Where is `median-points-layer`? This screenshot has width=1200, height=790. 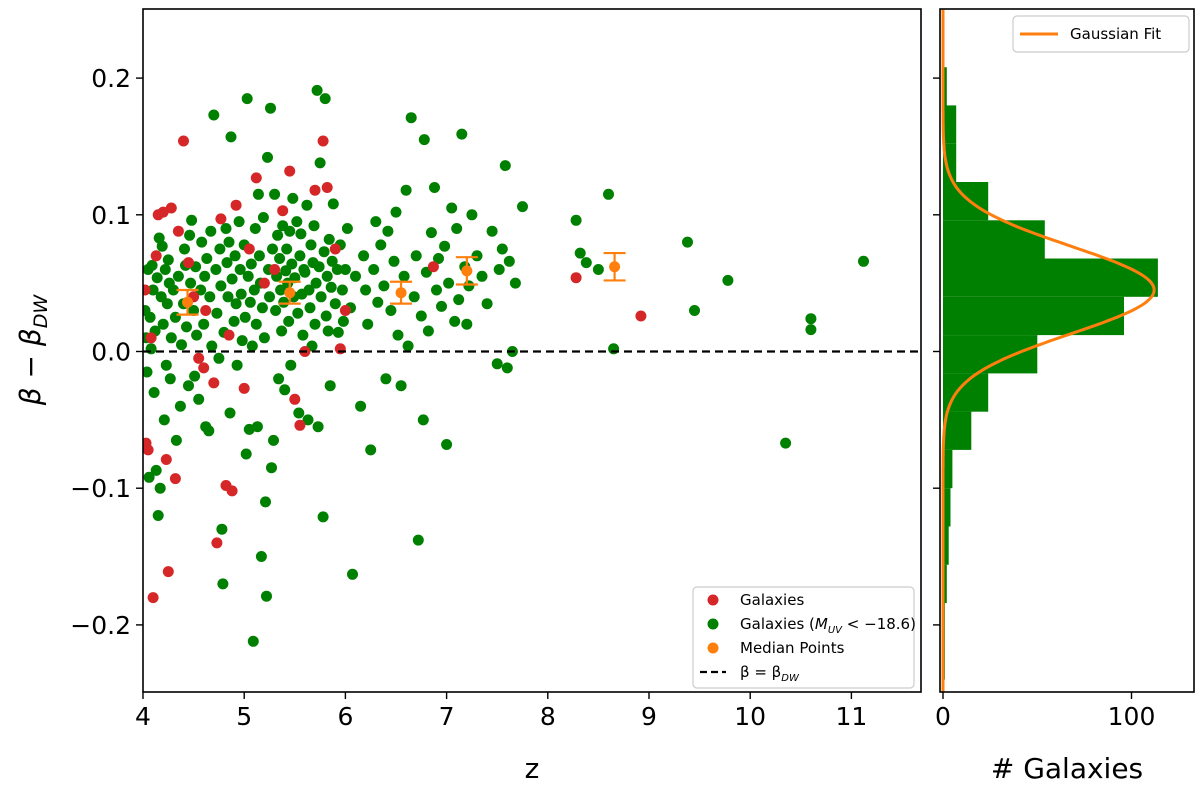 median-points-layer is located at coordinates (401, 283).